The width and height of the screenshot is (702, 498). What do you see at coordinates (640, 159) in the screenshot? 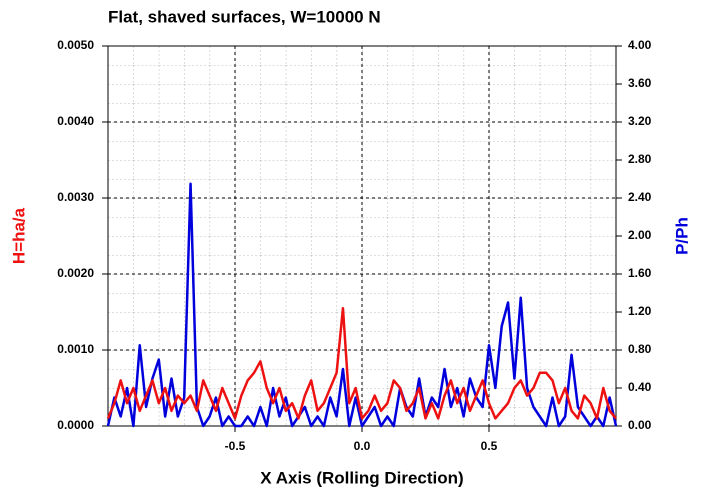
I see `y2-tick-label: 2.80` at bounding box center [640, 159].